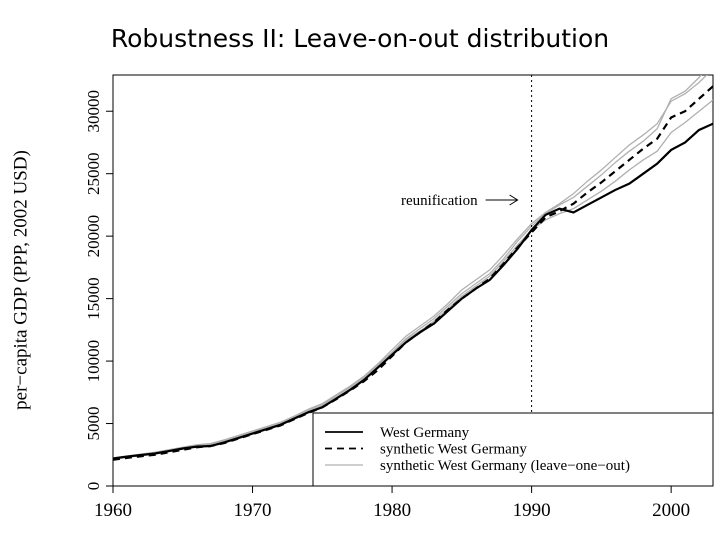 The width and height of the screenshot is (720, 540). Describe the element at coordinates (93, 361) in the screenshot. I see `y-tick-label: 10000` at that location.